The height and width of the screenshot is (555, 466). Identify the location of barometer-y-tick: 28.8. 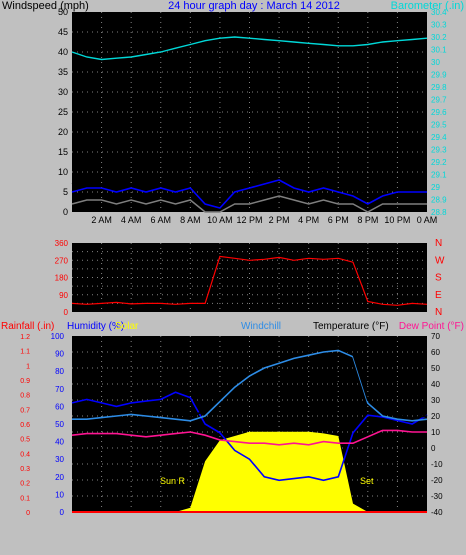
(439, 212).